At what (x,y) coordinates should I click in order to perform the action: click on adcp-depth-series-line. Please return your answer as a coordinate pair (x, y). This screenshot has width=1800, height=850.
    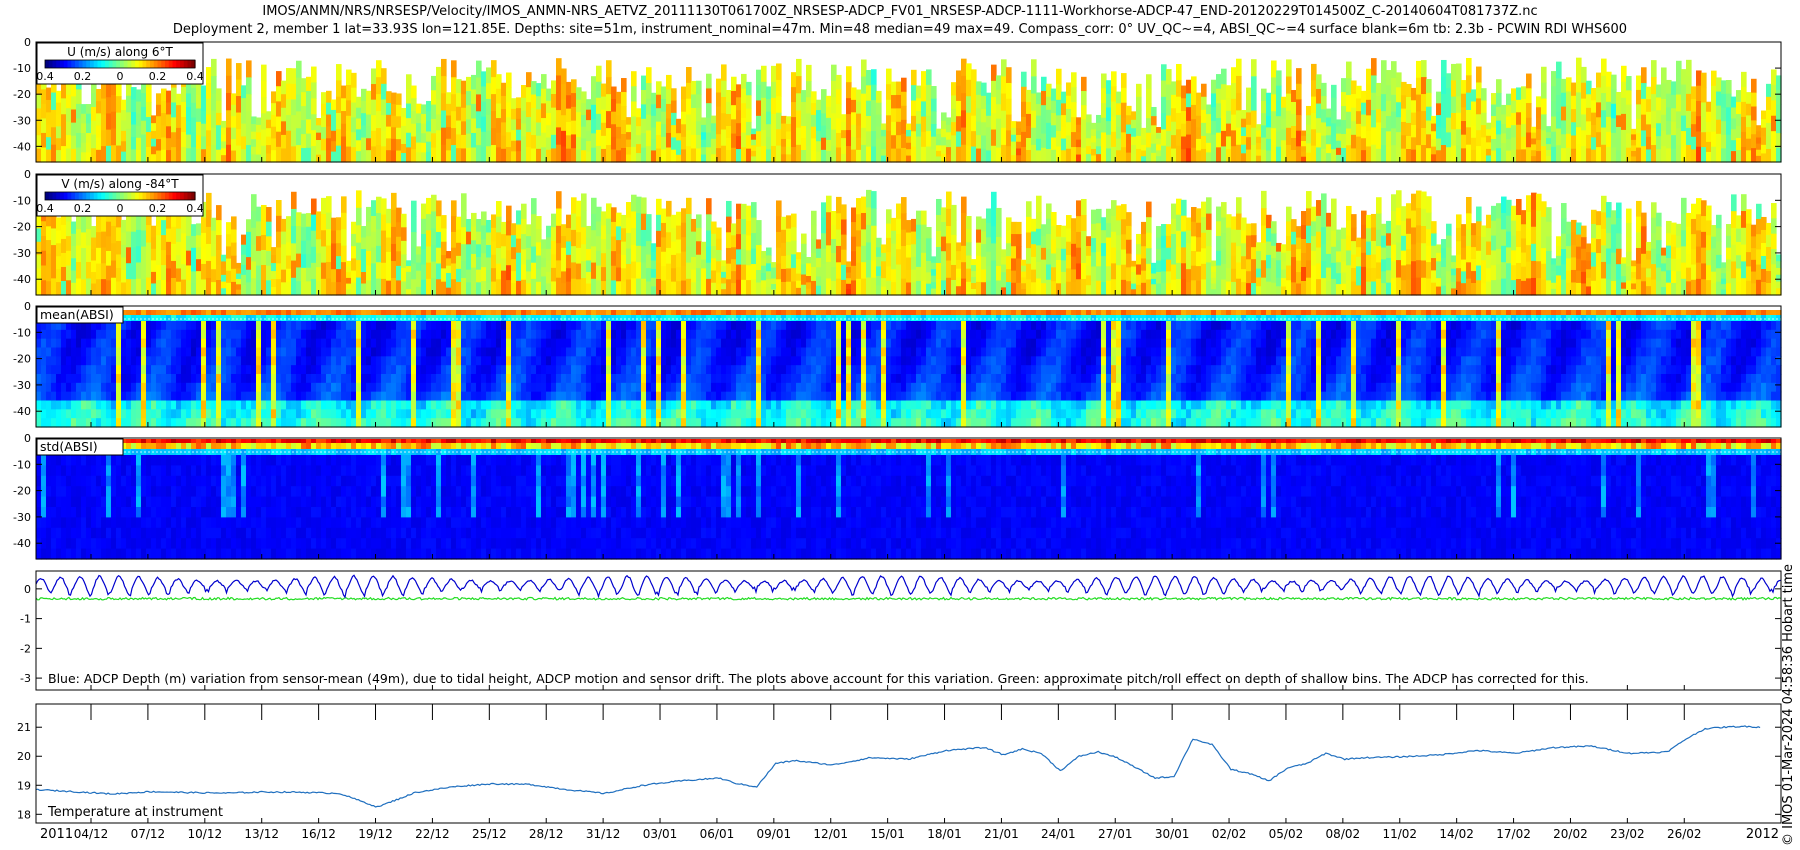
    Looking at the image, I should click on (908, 586).